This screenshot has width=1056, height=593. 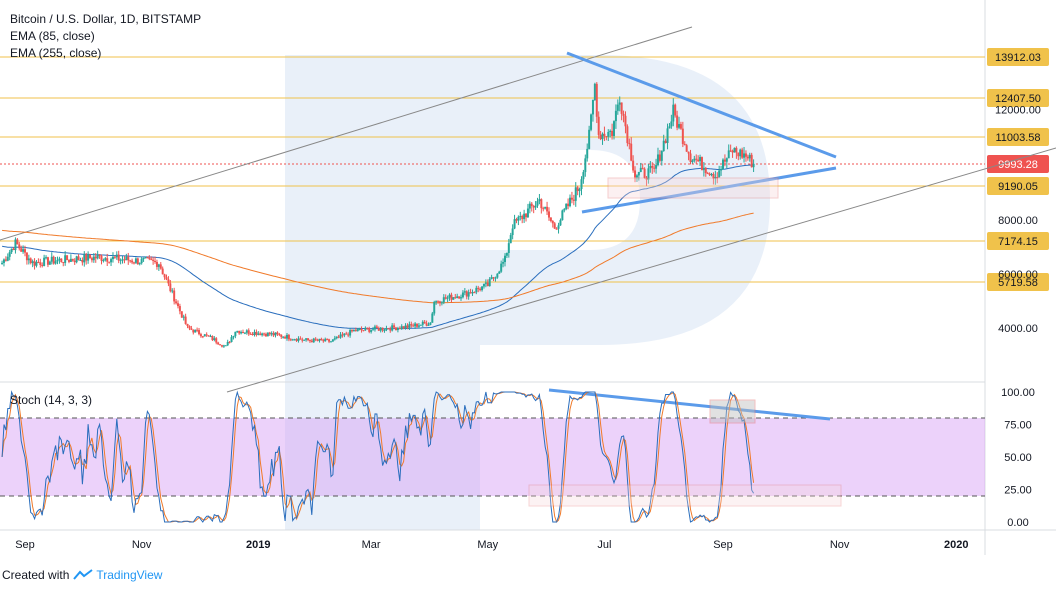 What do you see at coordinates (1017, 138) in the screenshot?
I see `price-level-label-2: 11003.58` at bounding box center [1017, 138].